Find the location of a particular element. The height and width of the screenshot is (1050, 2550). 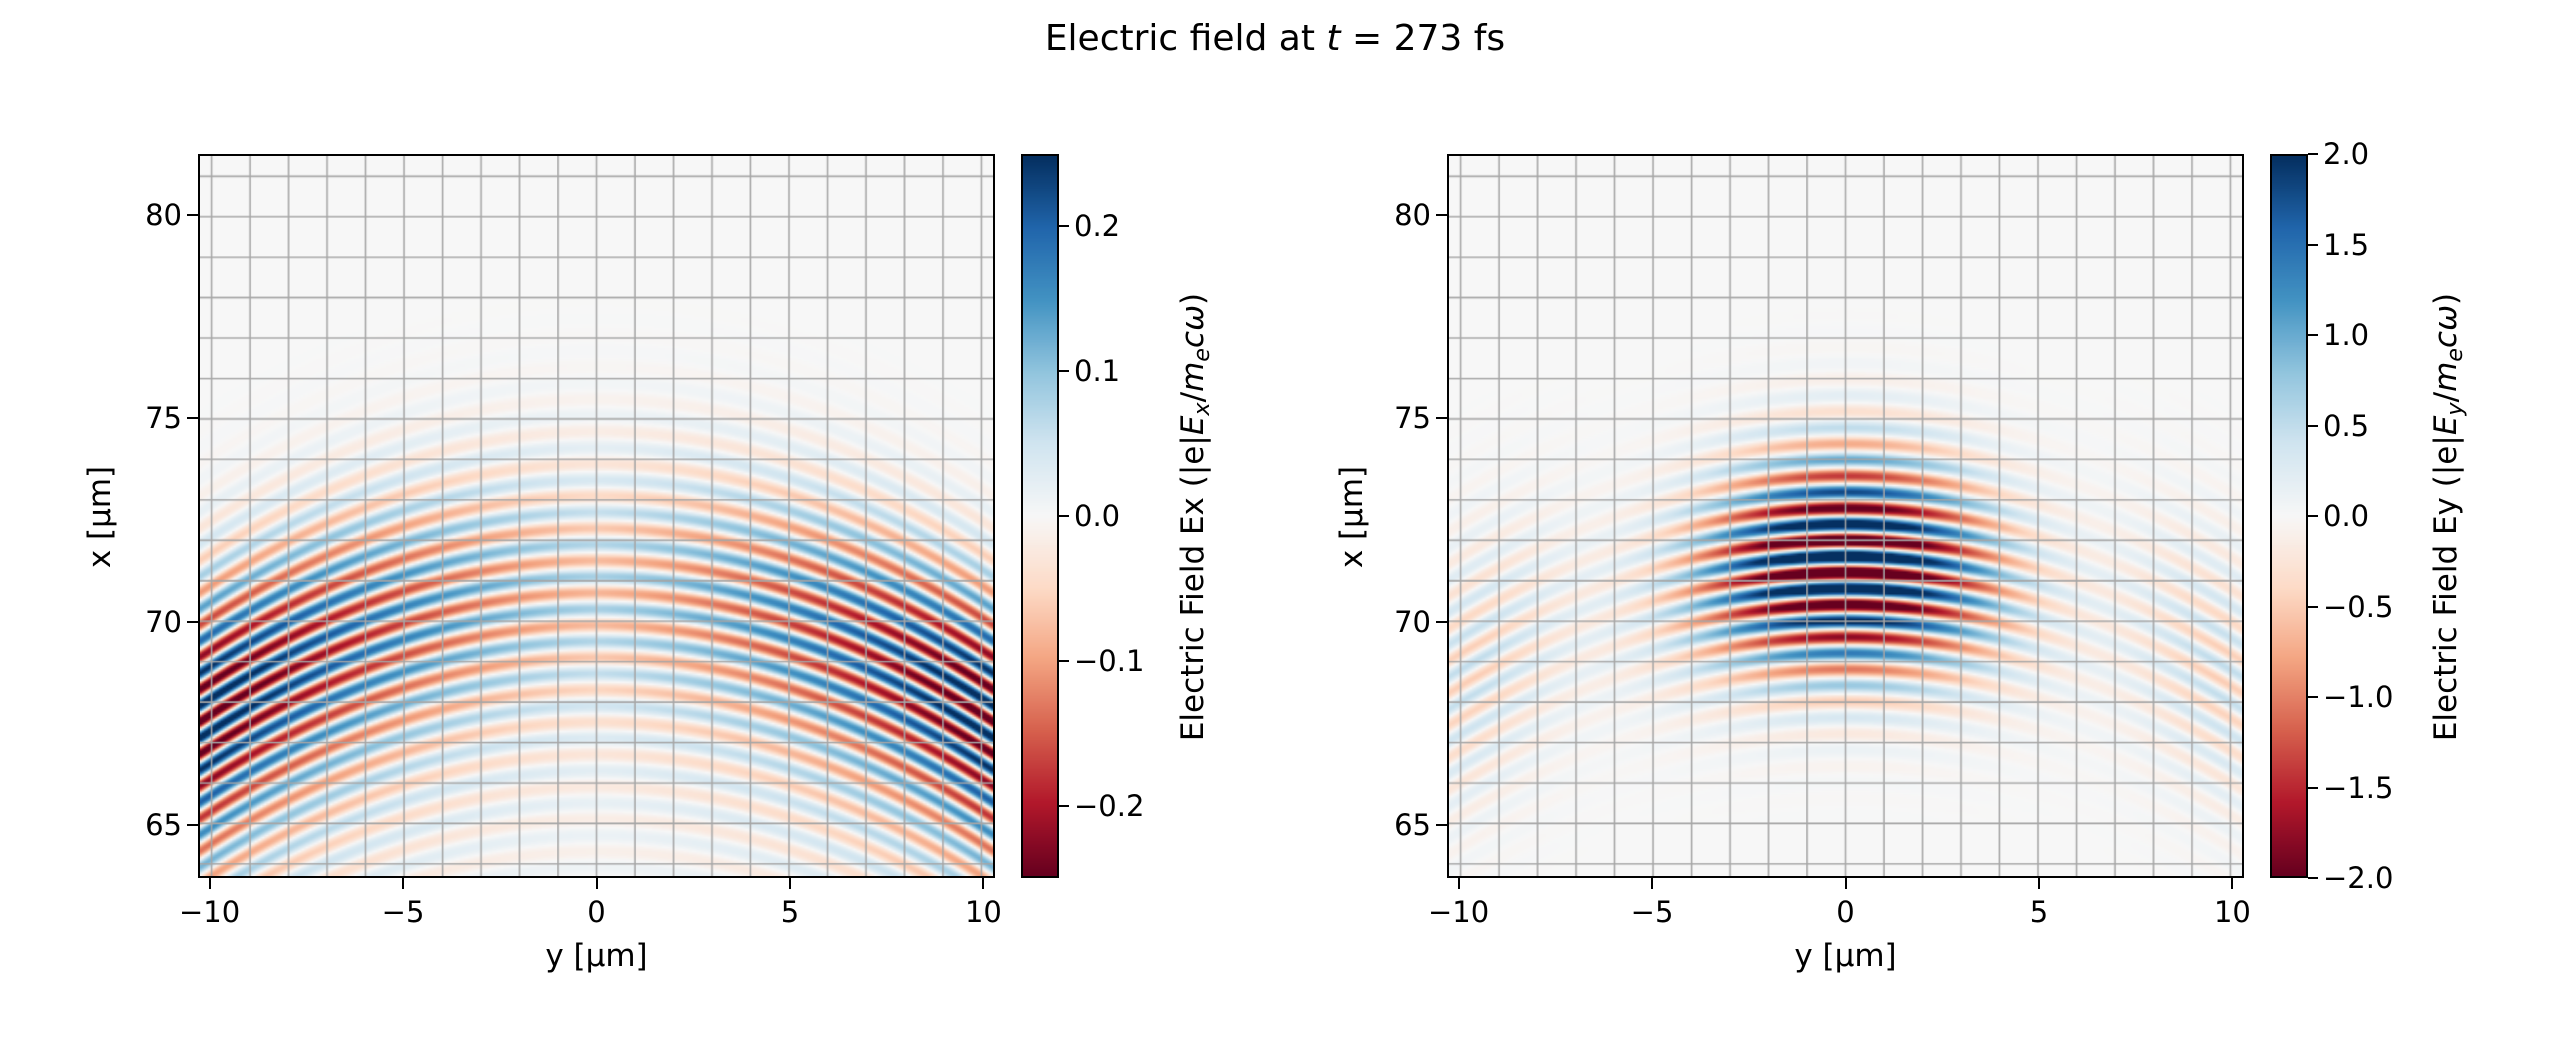

colorbar-tick-label: 1.0 is located at coordinates (2346, 335).